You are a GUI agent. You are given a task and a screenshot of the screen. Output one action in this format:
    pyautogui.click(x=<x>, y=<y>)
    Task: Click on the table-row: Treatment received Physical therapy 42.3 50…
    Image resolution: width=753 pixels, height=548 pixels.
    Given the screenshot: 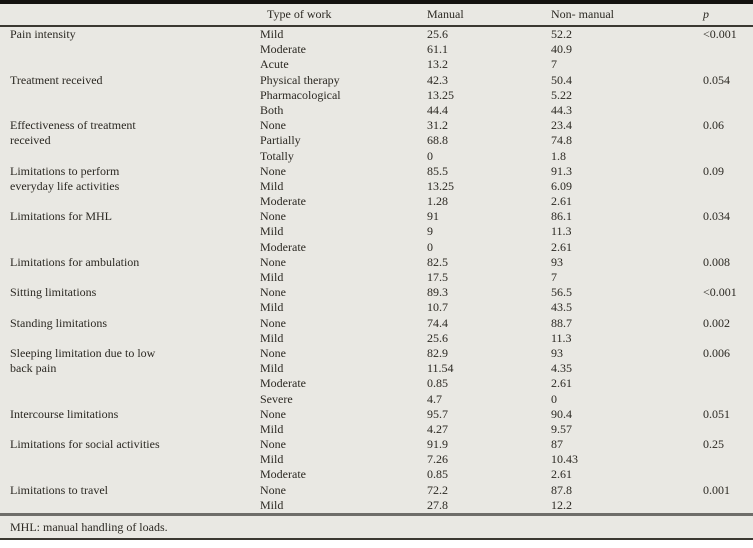 What is the action you would take?
    pyautogui.click(x=376, y=80)
    